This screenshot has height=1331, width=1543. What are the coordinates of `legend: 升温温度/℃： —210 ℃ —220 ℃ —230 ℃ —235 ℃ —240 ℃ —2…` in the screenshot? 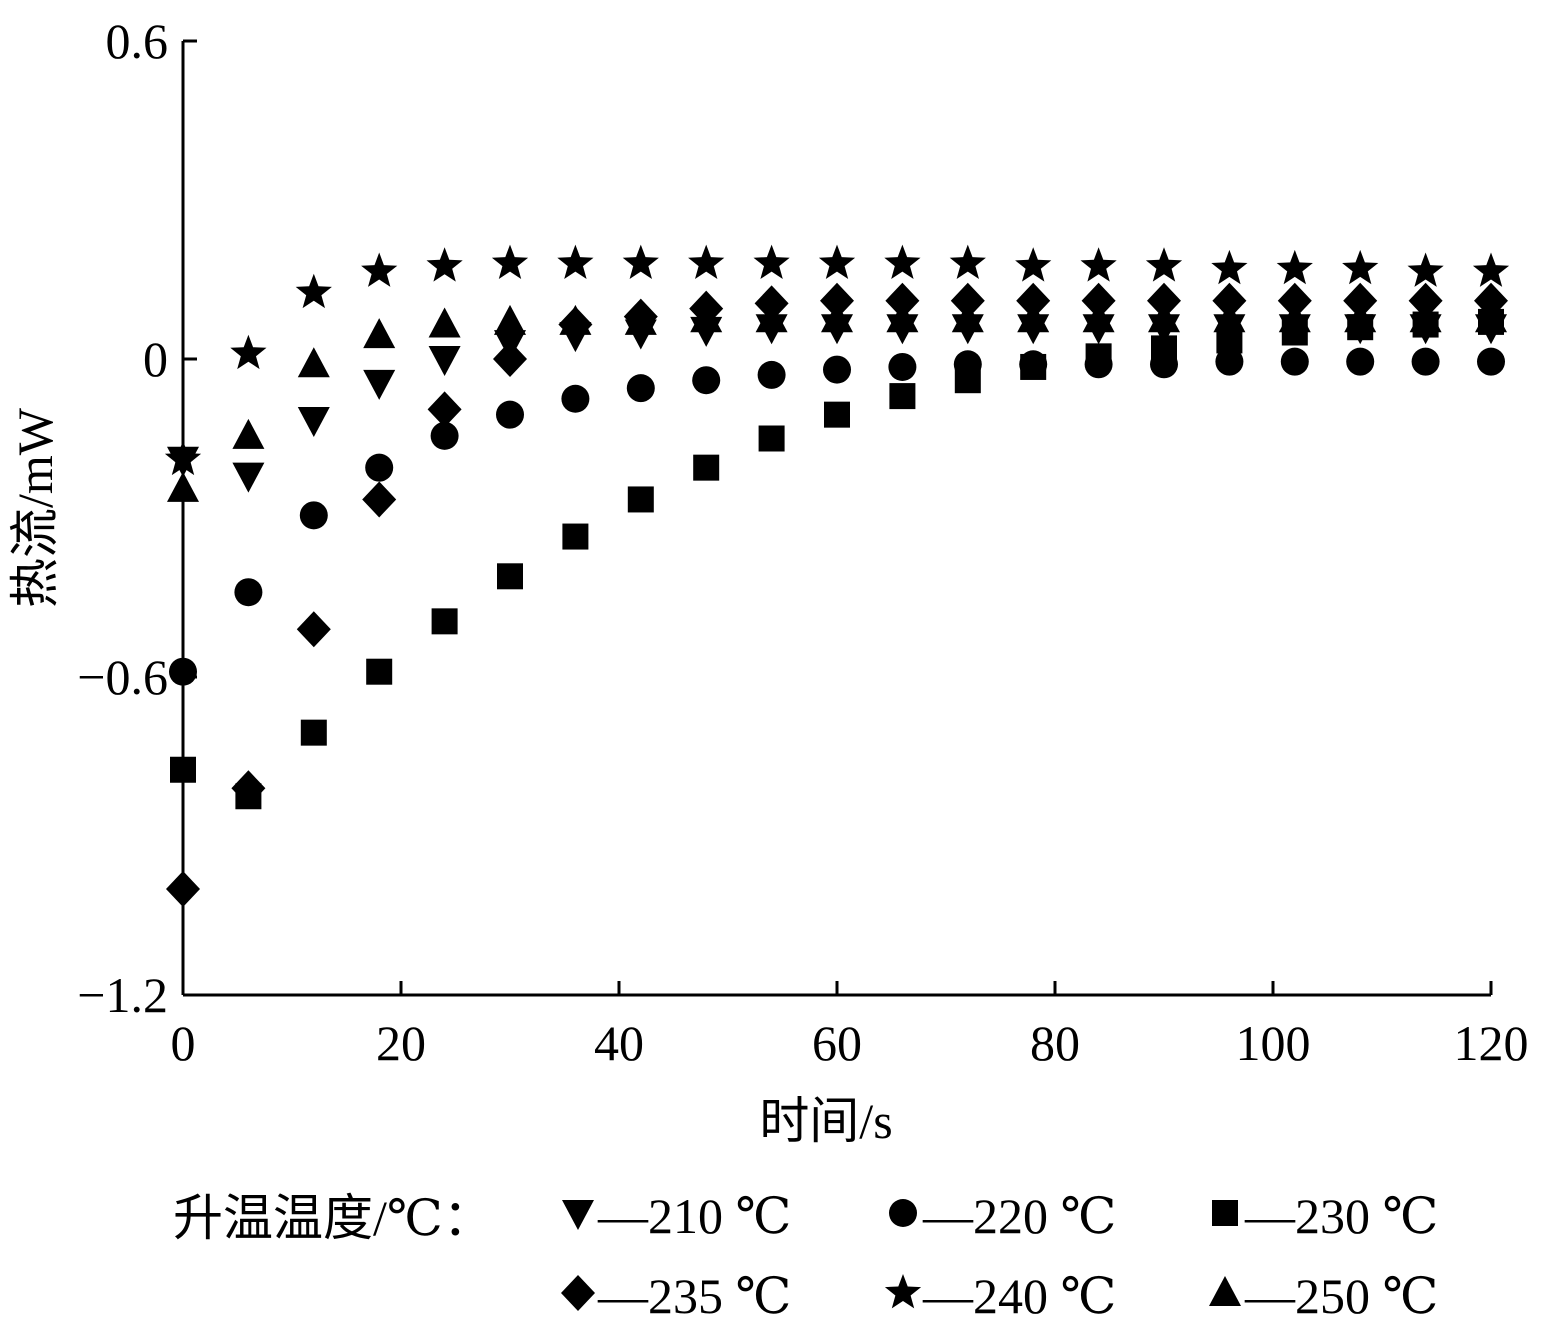 It's located at (805, 1256).